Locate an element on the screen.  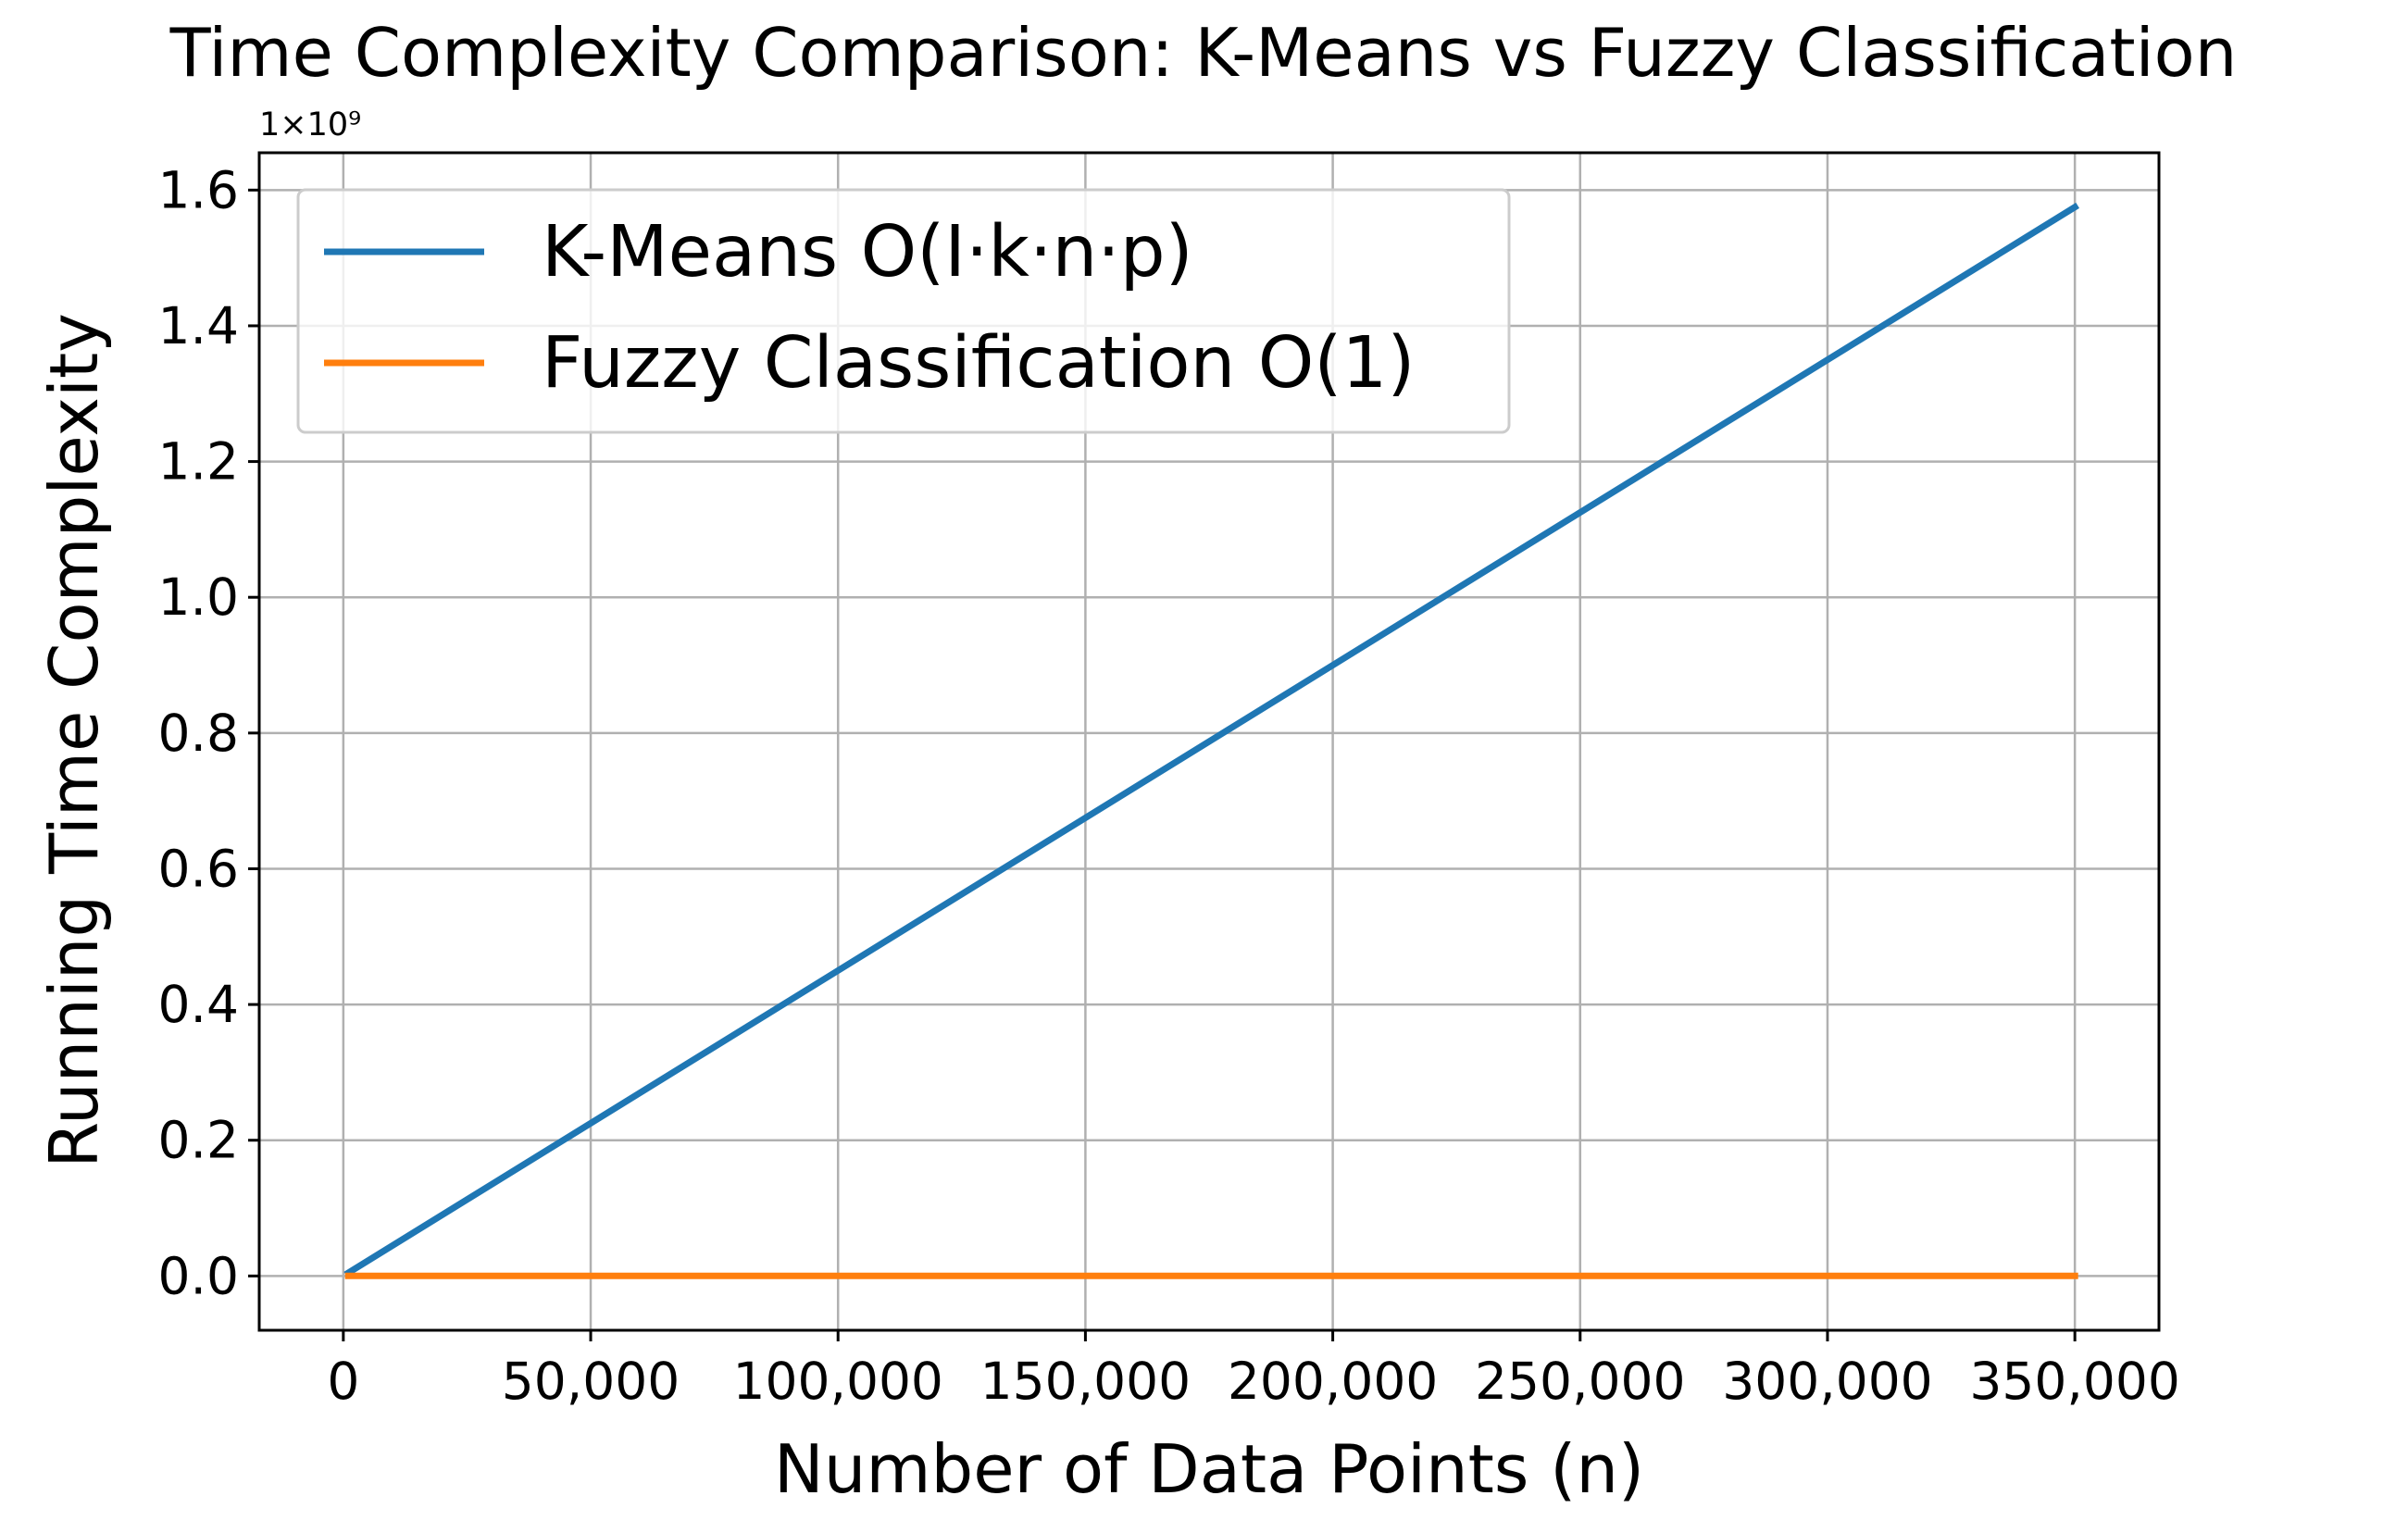
x-axis-label: Number of Data Points (n) is located at coordinates (1209, 1469).